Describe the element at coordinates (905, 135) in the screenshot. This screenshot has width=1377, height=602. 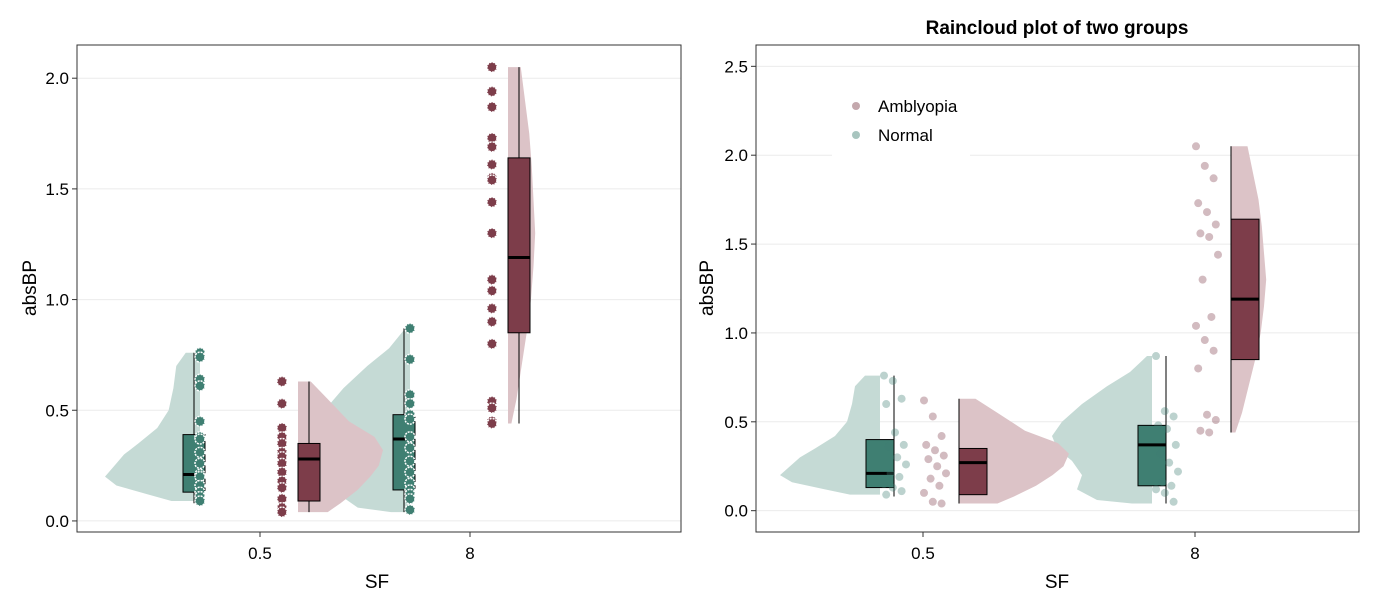
I see `legend-label-normal: Normal` at that location.